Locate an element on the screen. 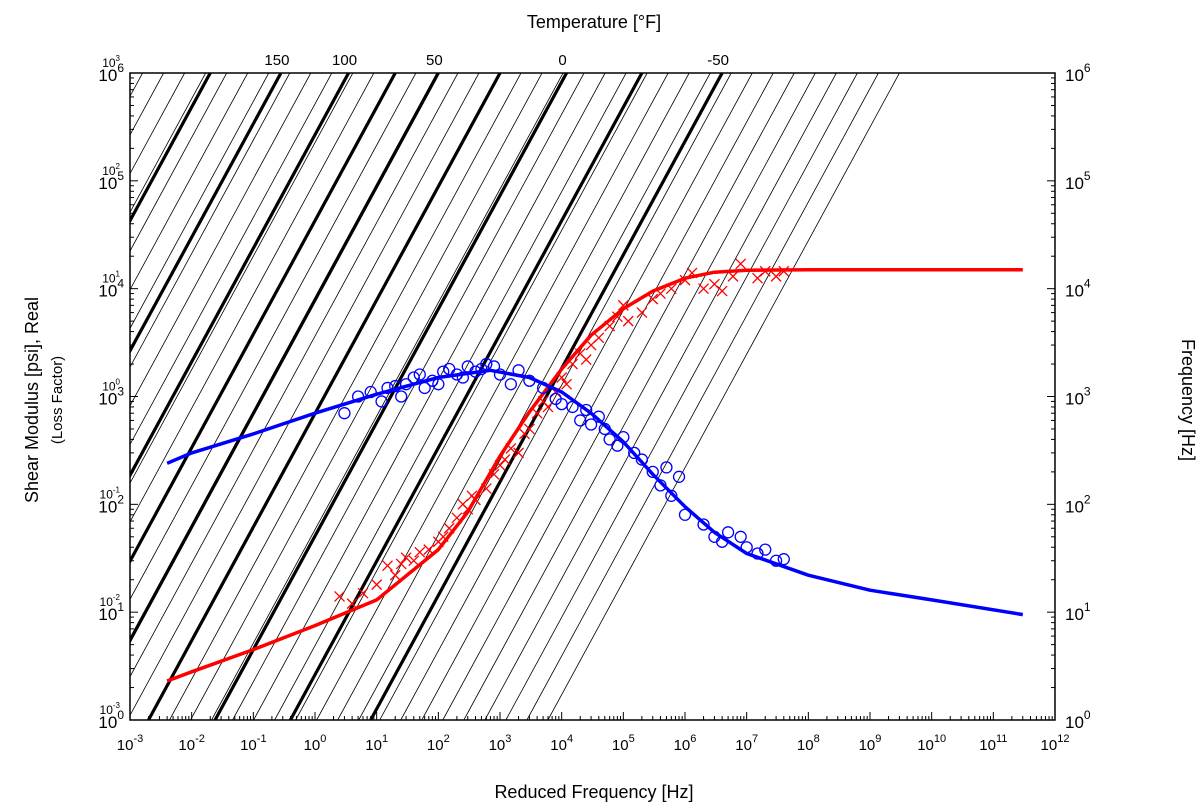 The height and width of the screenshot is (809, 1204). loss-tick-label-exponent: -1 is located at coordinates (117, 489).